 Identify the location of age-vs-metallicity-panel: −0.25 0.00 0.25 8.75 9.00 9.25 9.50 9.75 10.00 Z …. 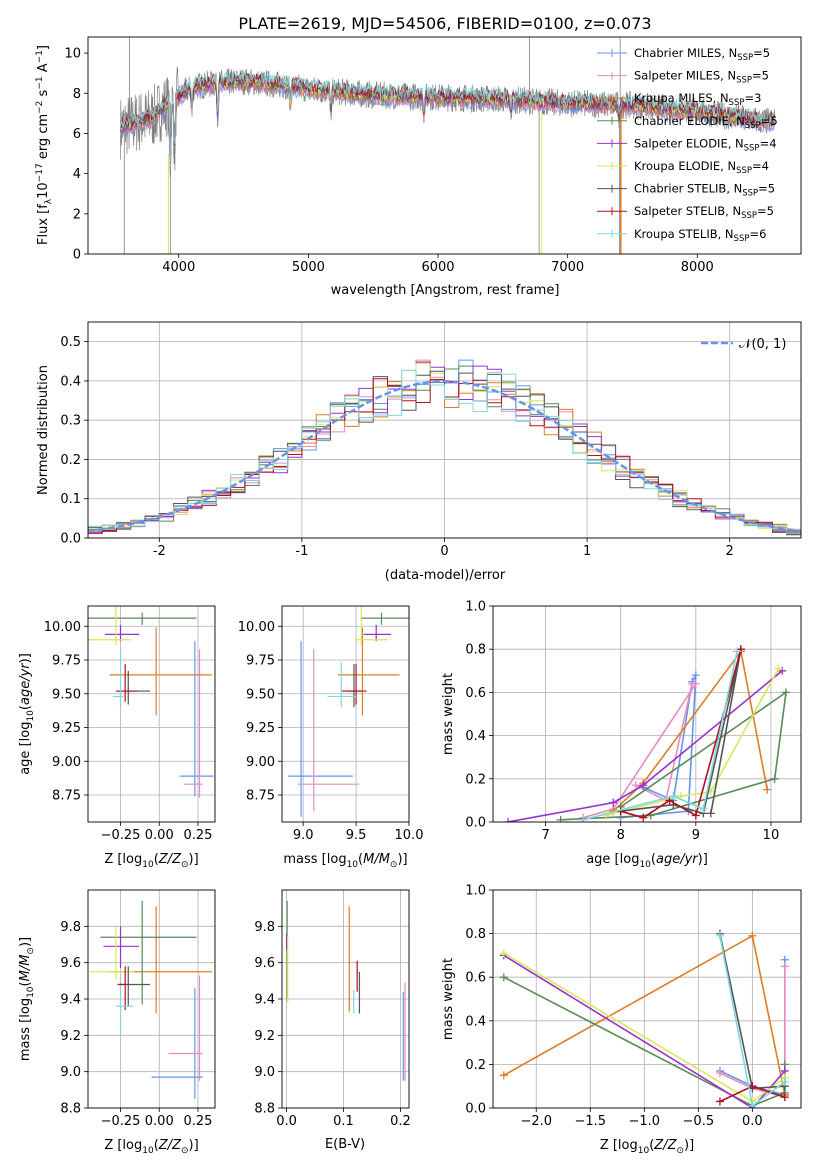
(117, 737).